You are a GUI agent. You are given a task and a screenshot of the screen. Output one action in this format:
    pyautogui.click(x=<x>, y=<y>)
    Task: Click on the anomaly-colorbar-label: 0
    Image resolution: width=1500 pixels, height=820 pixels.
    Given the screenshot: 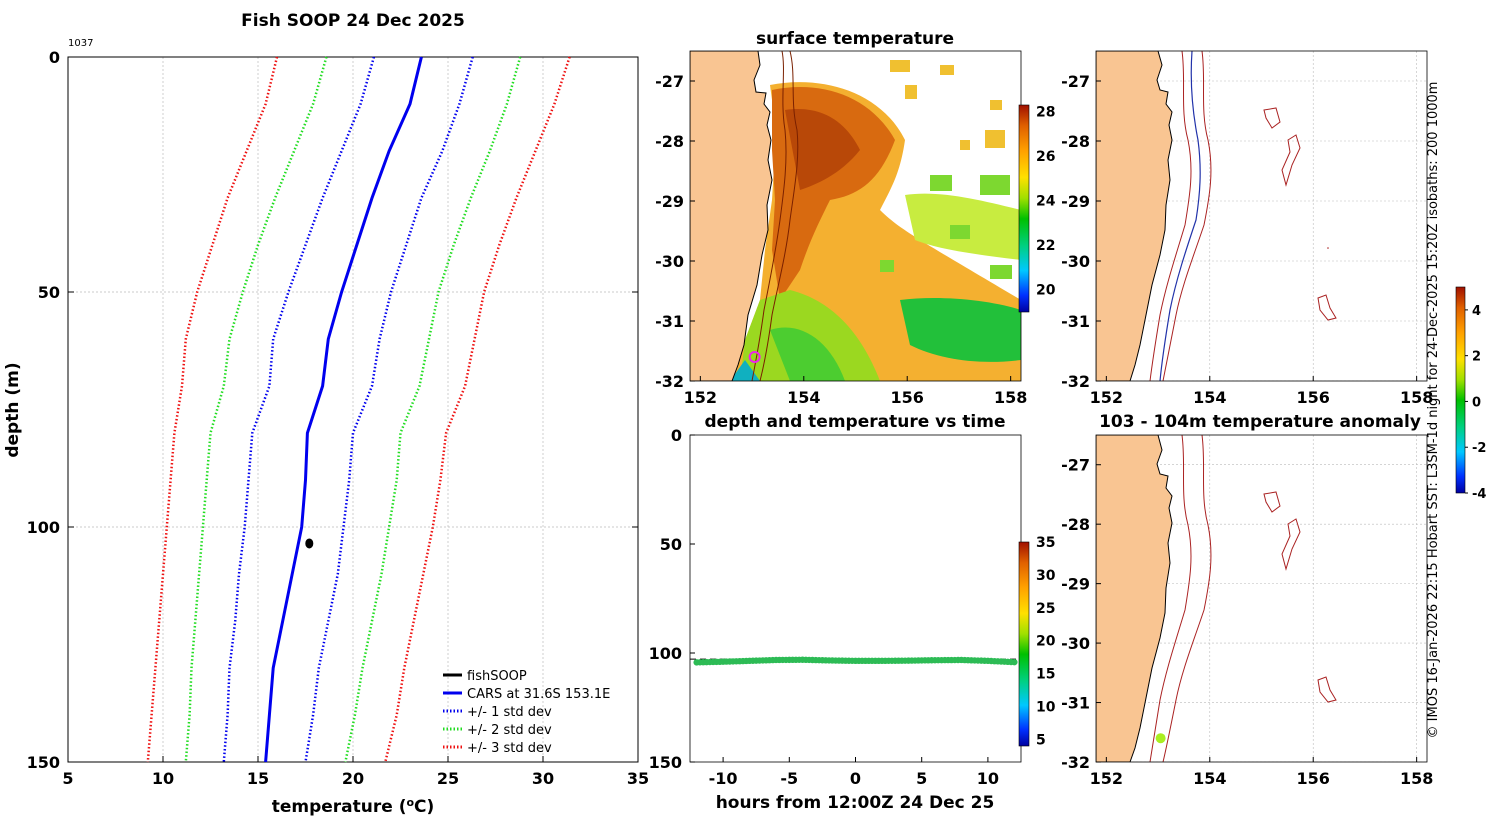 What is the action you would take?
    pyautogui.click(x=1476, y=402)
    